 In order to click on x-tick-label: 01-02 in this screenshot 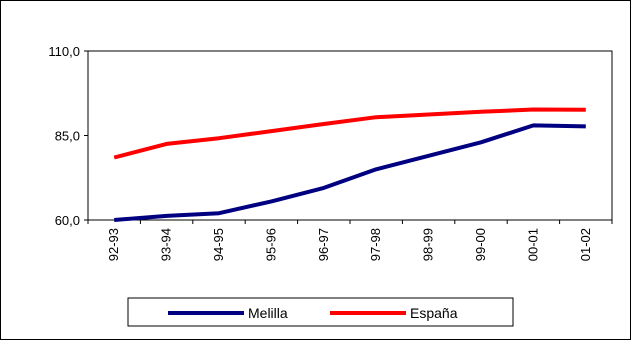, I will do `click(585, 244)`.